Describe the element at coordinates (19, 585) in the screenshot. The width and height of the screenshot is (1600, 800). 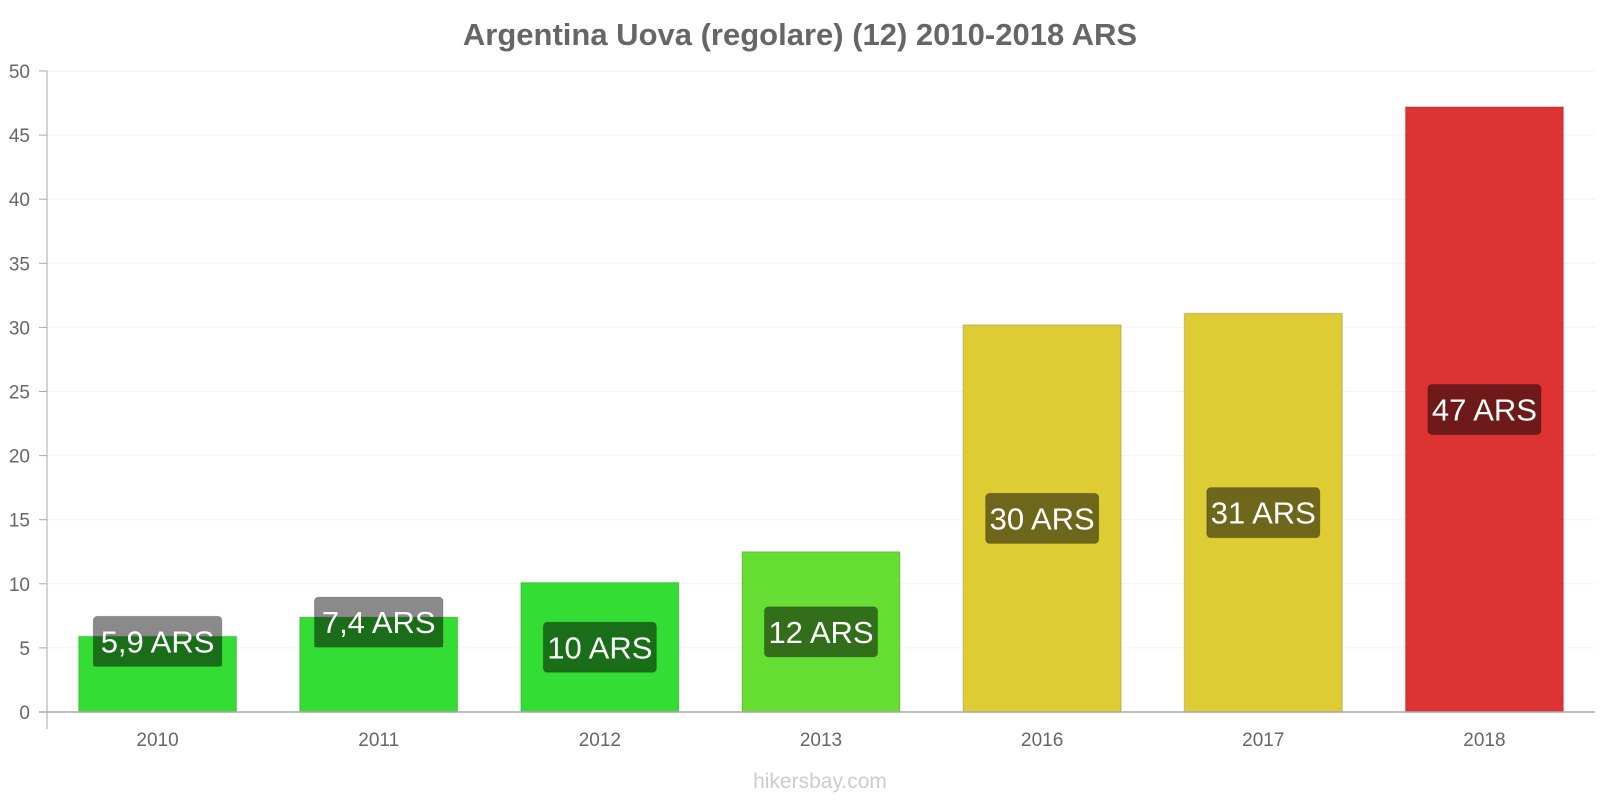
I see `y-tick-label: 10` at that location.